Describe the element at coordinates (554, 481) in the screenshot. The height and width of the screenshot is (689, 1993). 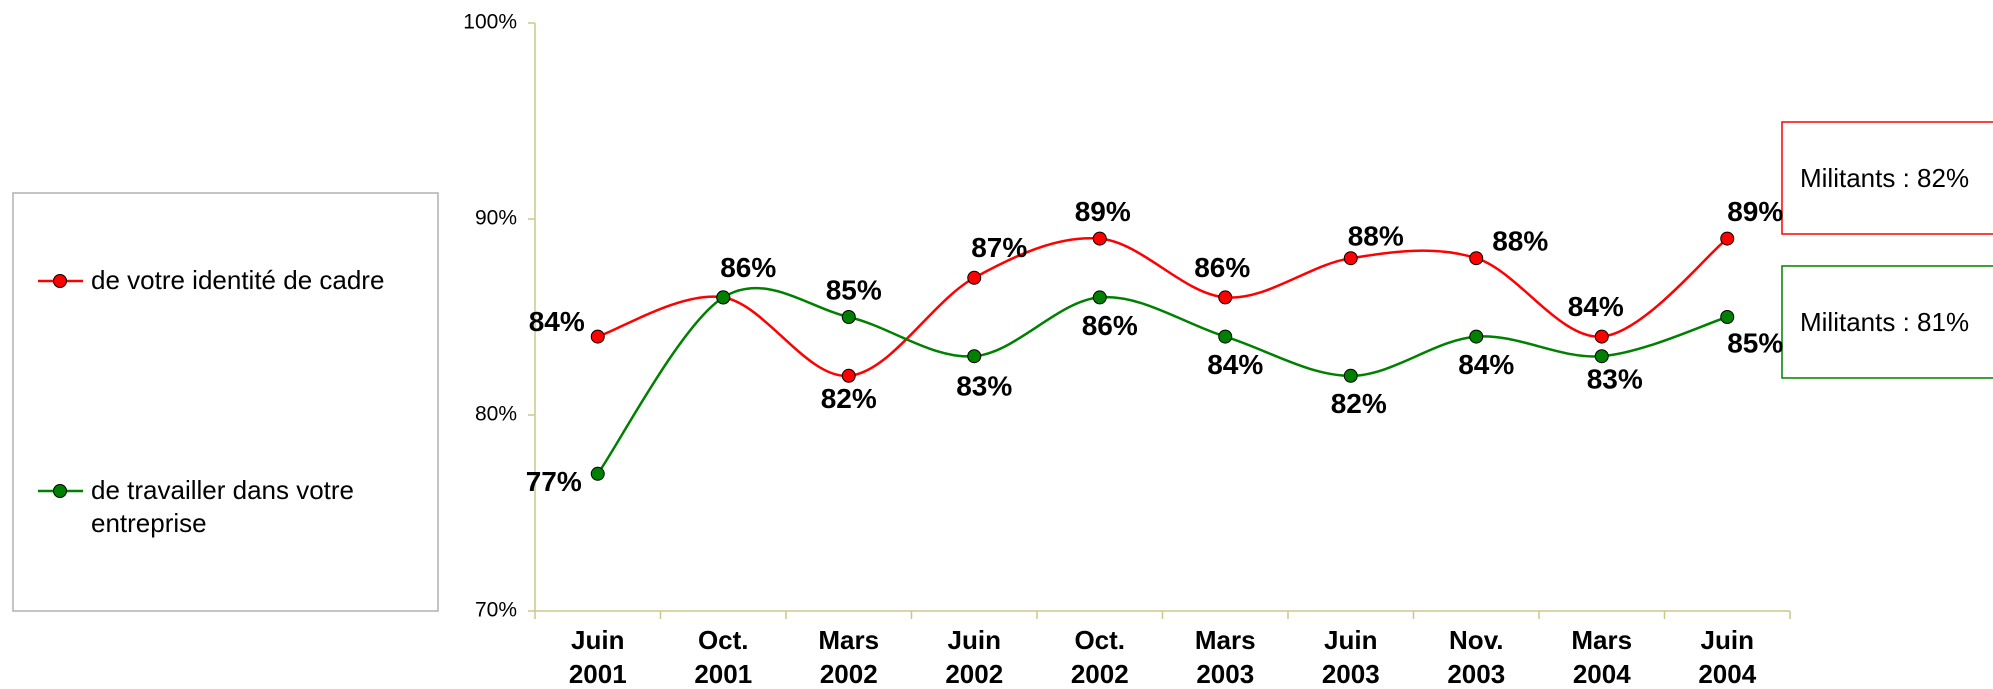
I see `data-label: 77%` at that location.